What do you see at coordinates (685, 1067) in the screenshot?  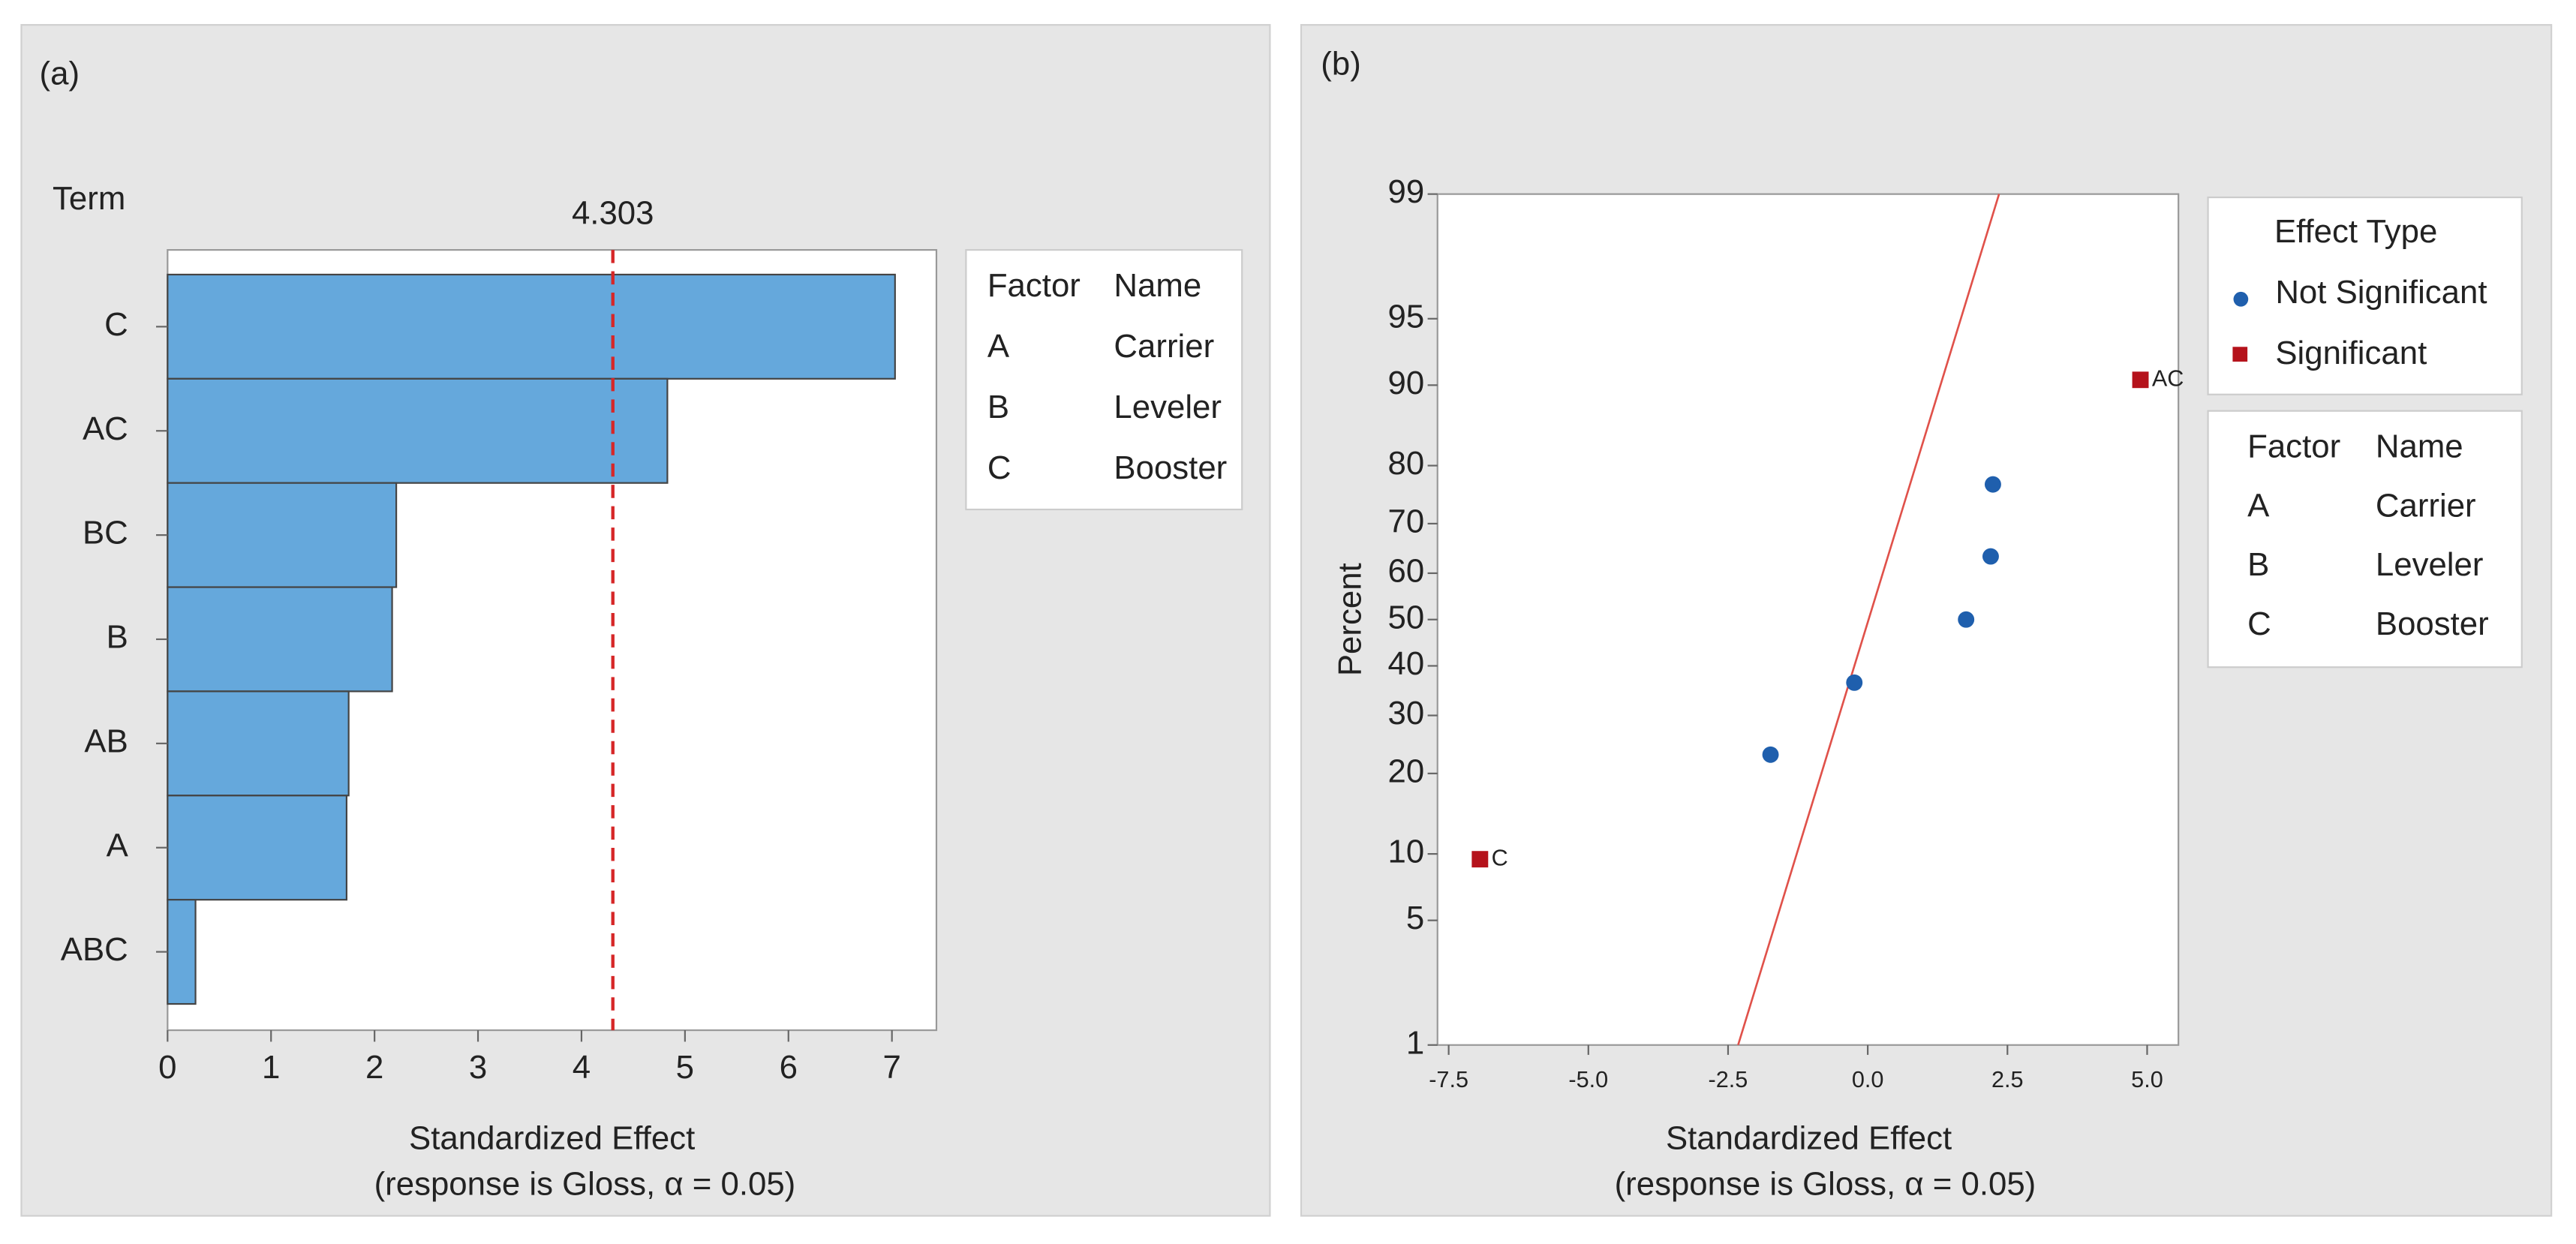 I see `x-tick-label: 5` at bounding box center [685, 1067].